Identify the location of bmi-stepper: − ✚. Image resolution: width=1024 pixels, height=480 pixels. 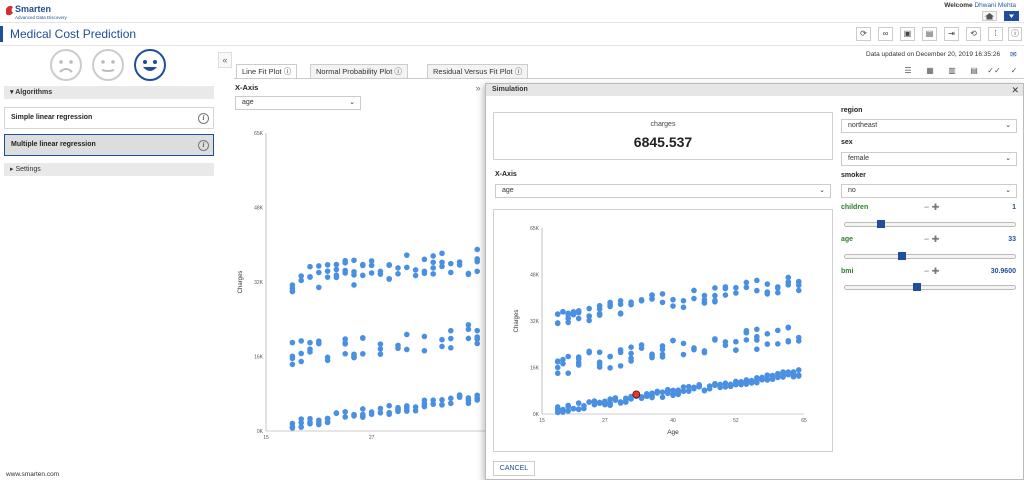
(932, 271).